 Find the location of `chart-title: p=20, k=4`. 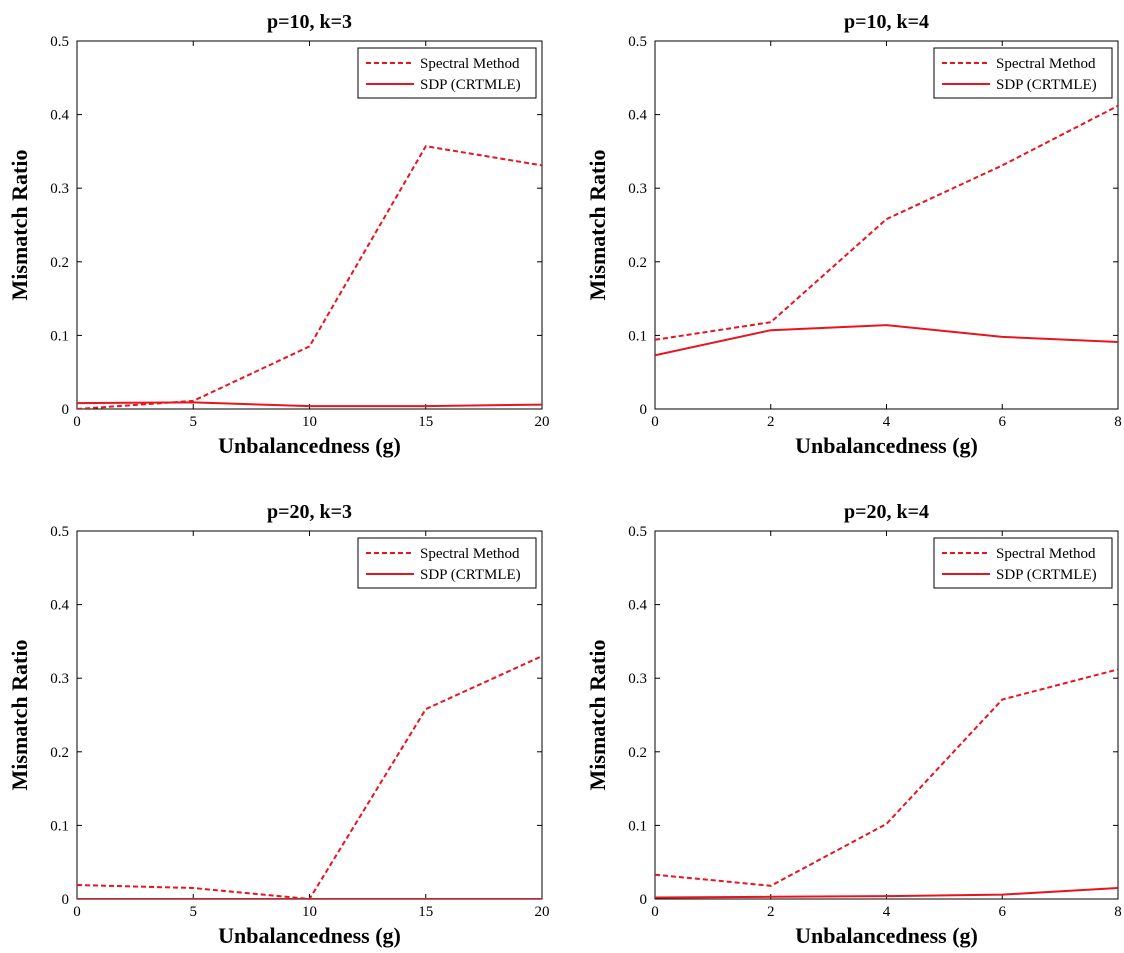

chart-title: p=20, k=4 is located at coordinates (886, 512).